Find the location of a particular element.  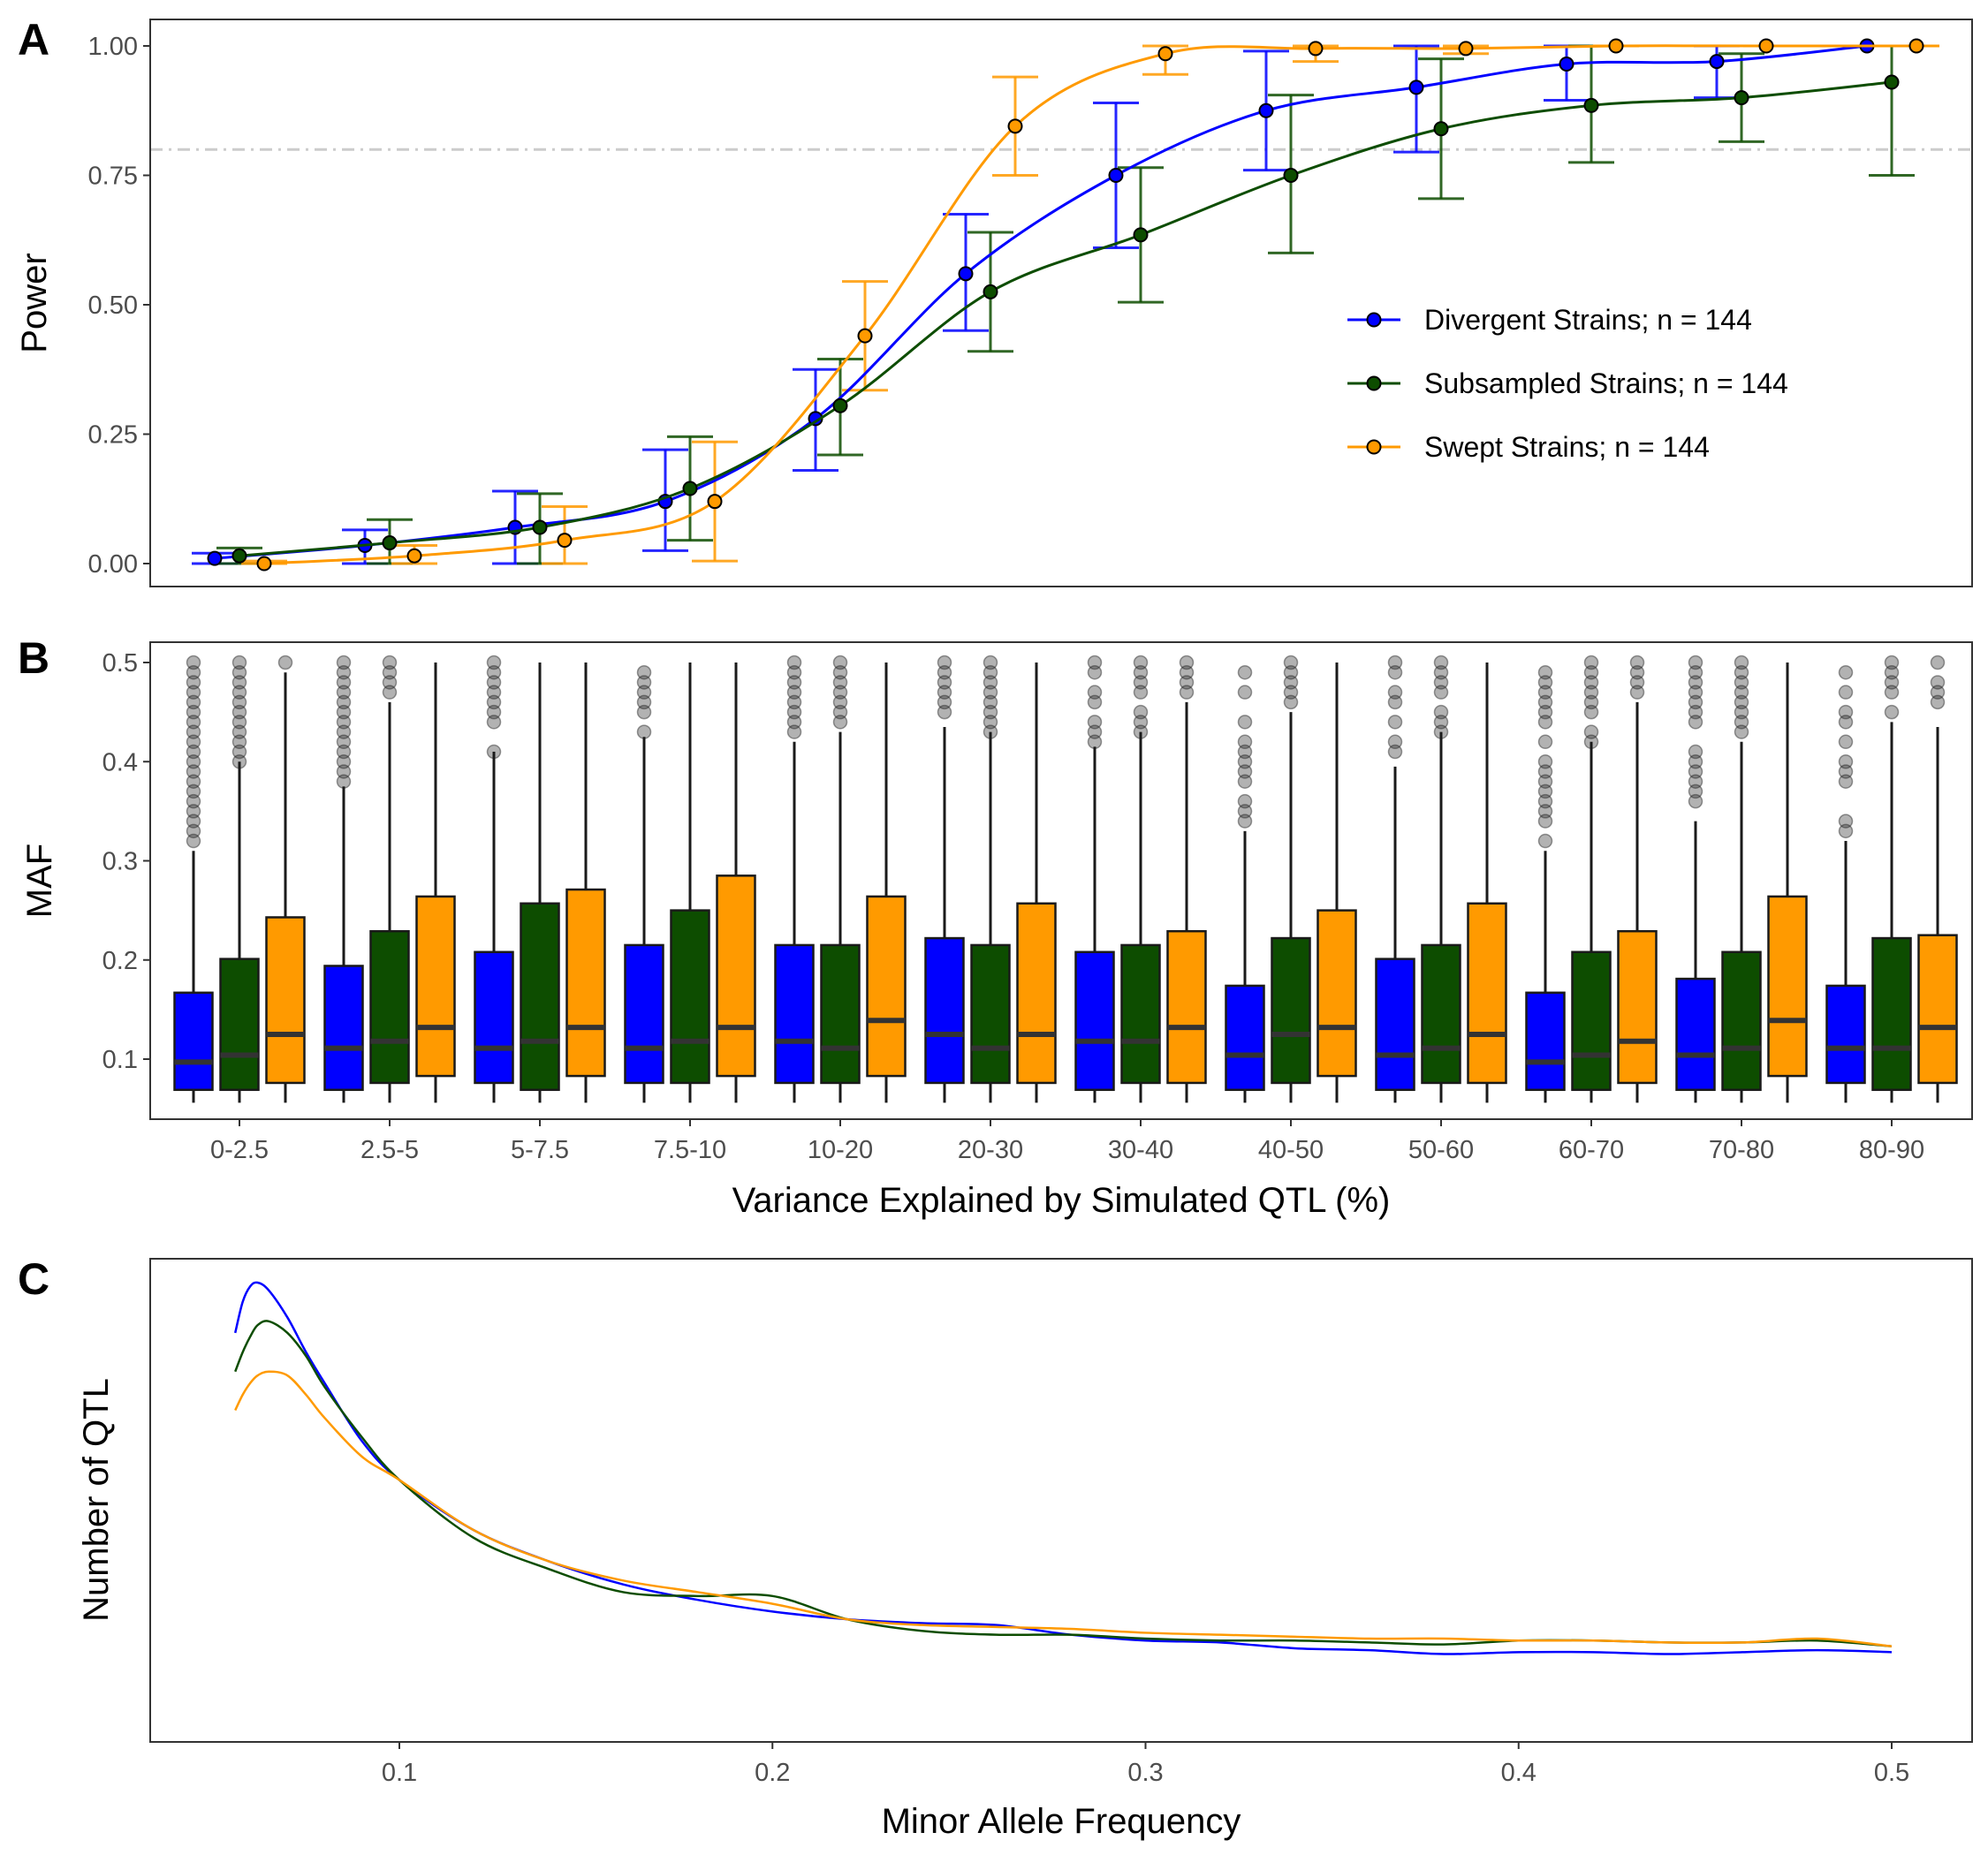

x-tick-label: 0.1 is located at coordinates (399, 1773).